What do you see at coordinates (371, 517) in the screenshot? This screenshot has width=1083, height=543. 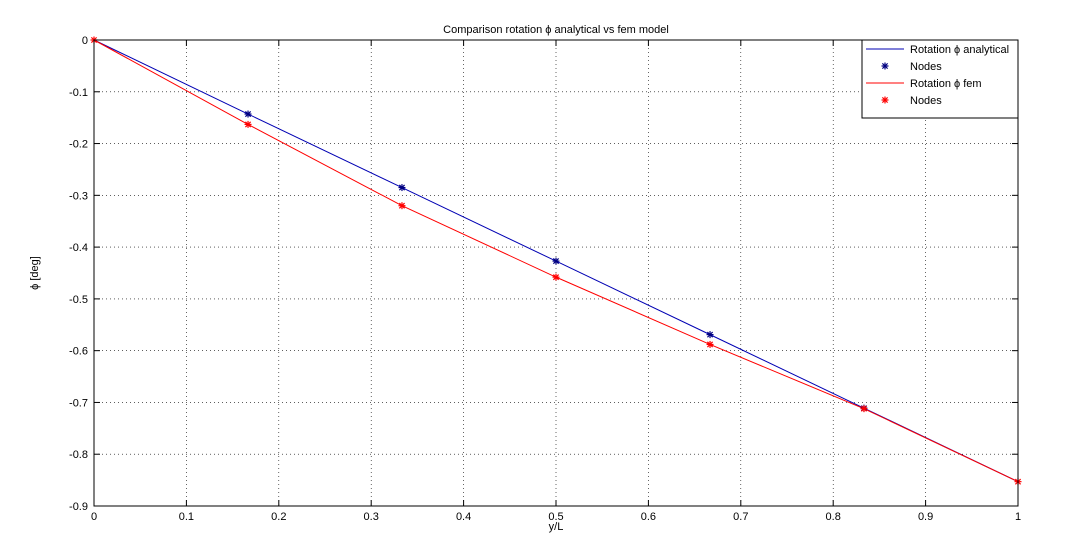 I see `x-tick-label: 0.3` at bounding box center [371, 517].